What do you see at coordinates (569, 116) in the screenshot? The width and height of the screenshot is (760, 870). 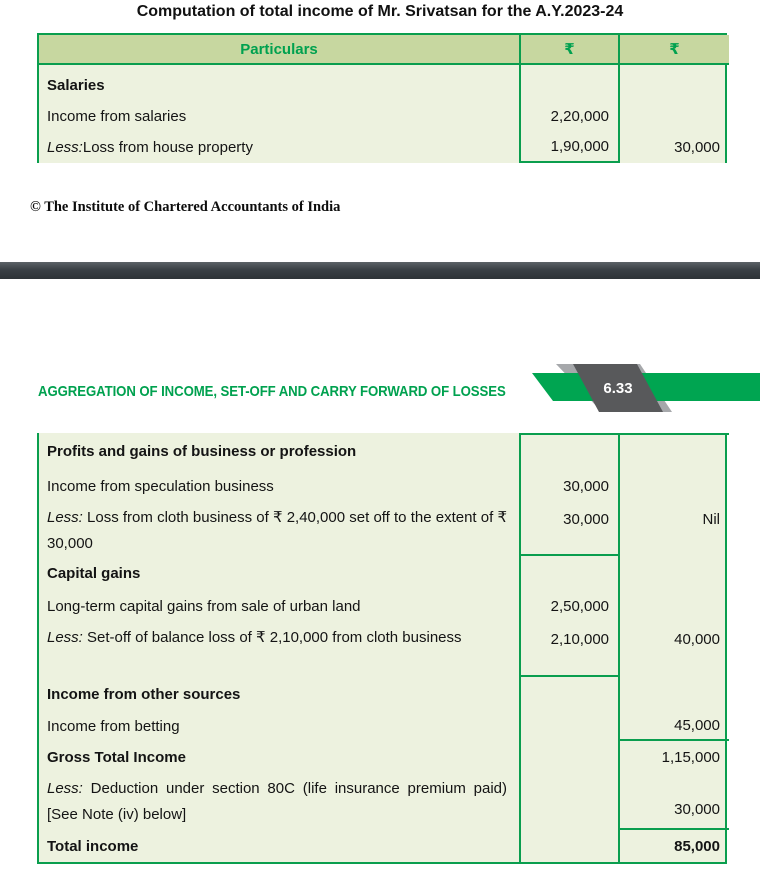 I see `amount-col1: 2,20,000` at bounding box center [569, 116].